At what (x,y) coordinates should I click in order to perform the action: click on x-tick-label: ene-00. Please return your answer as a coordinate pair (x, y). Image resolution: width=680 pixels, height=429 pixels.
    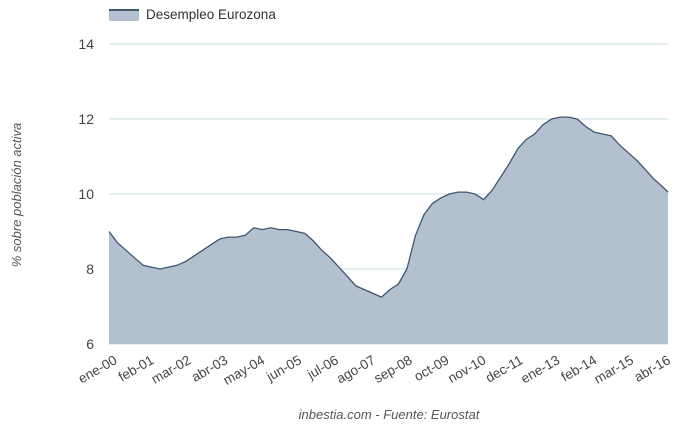
    Looking at the image, I should click on (98, 369).